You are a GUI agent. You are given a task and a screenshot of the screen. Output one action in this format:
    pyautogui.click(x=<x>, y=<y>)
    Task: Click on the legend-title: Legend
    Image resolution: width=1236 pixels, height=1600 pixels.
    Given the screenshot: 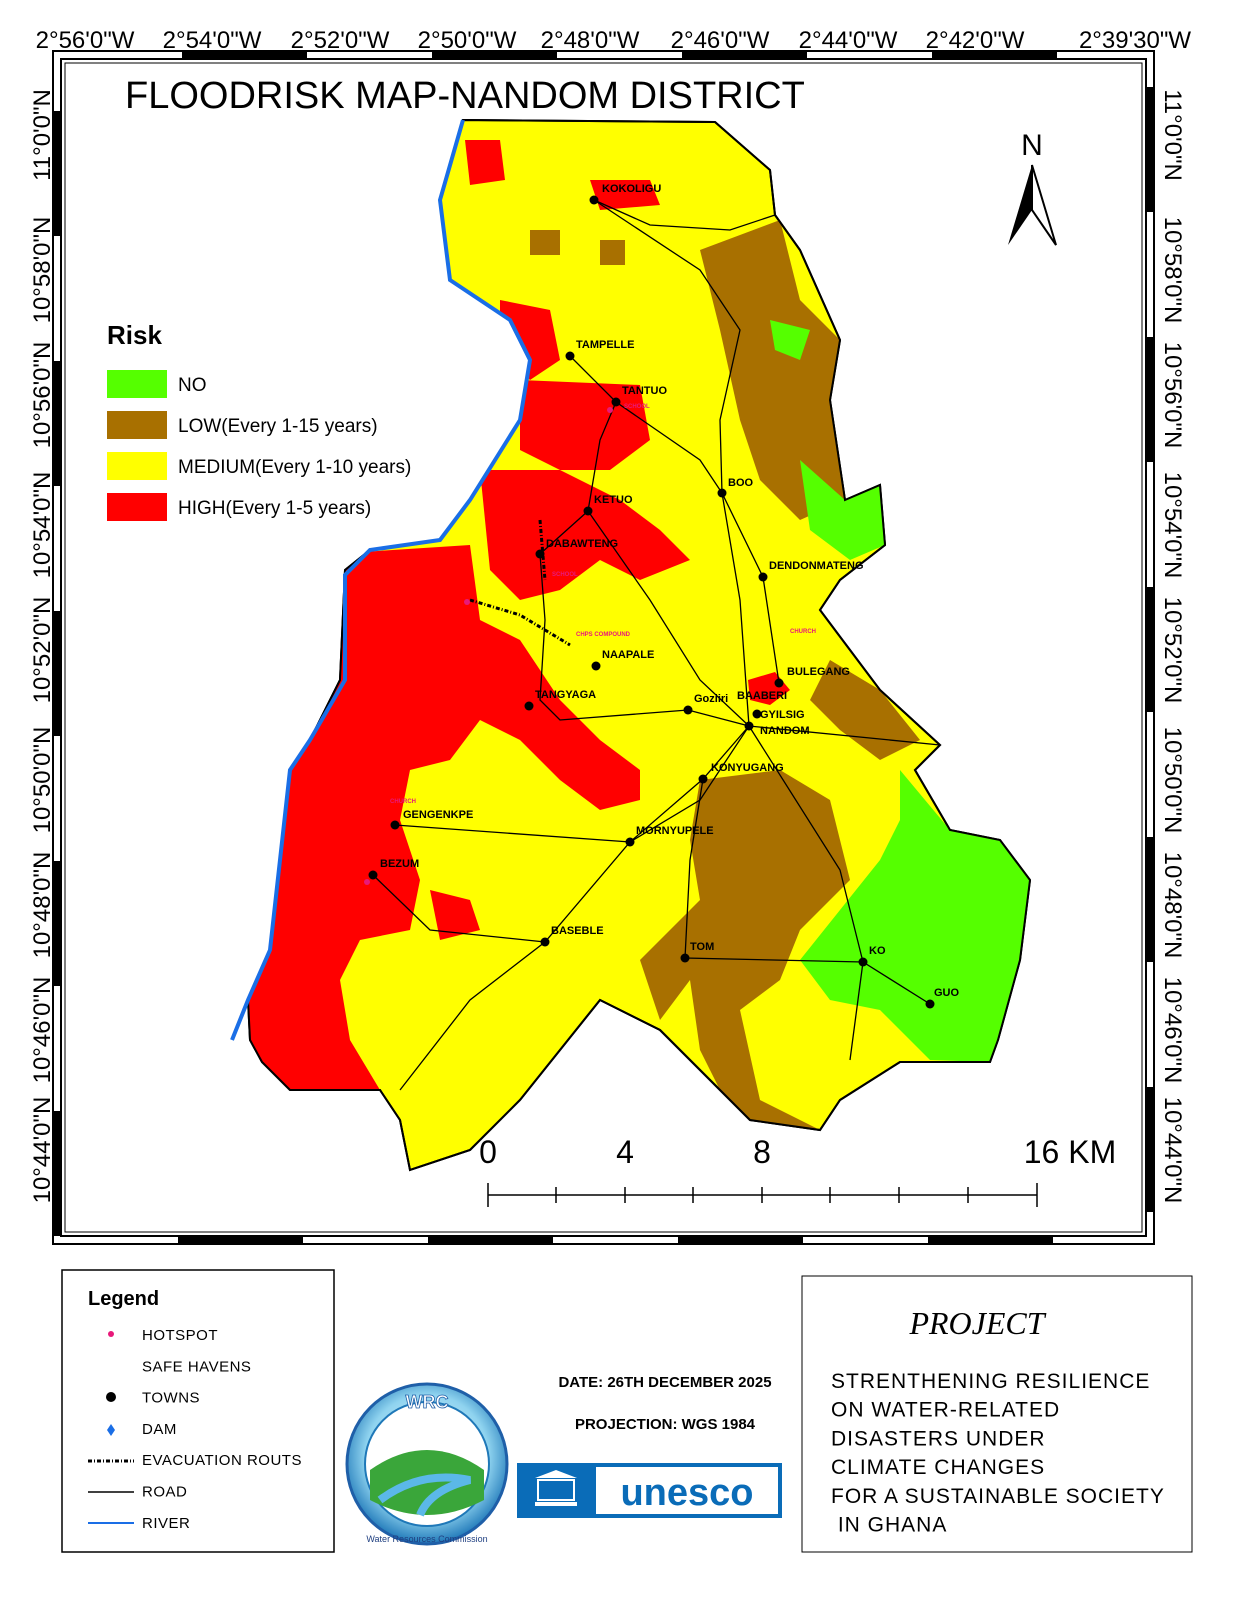 What is the action you would take?
    pyautogui.click(x=123, y=1299)
    